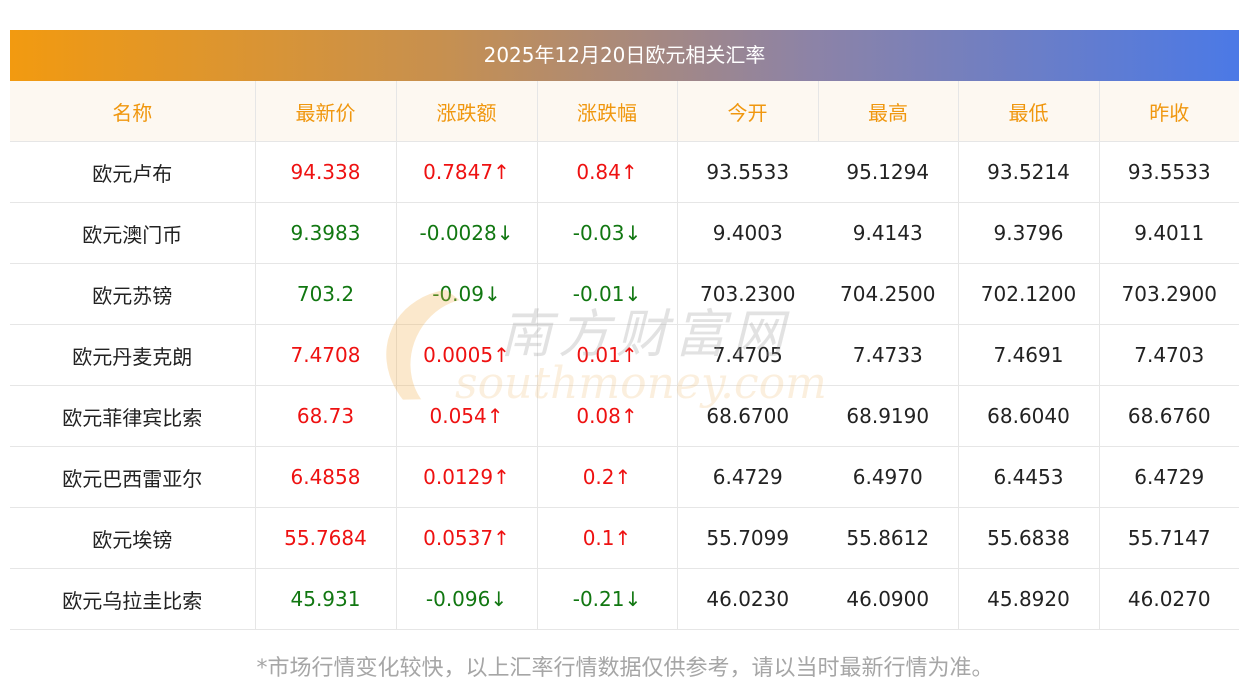 This screenshot has width=1250, height=697. Describe the element at coordinates (606, 599) in the screenshot. I see `cell-pct: -0.21↓` at that location.